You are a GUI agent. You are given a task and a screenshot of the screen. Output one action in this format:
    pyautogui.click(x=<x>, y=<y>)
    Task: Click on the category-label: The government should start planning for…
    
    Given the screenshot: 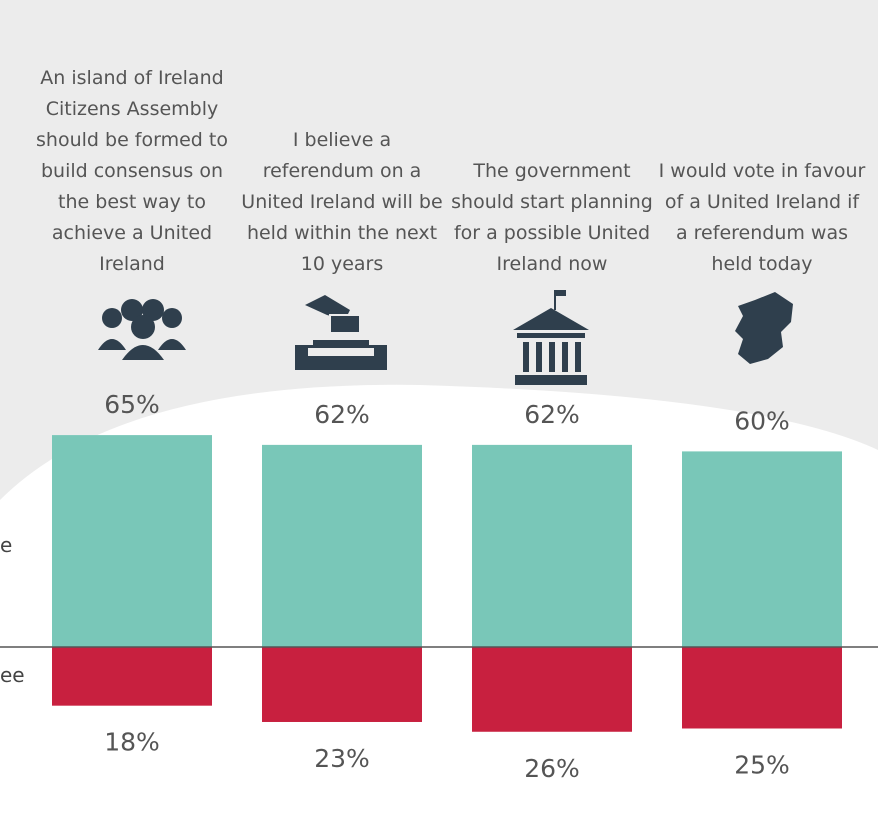 What is the action you would take?
    pyautogui.click(x=552, y=217)
    